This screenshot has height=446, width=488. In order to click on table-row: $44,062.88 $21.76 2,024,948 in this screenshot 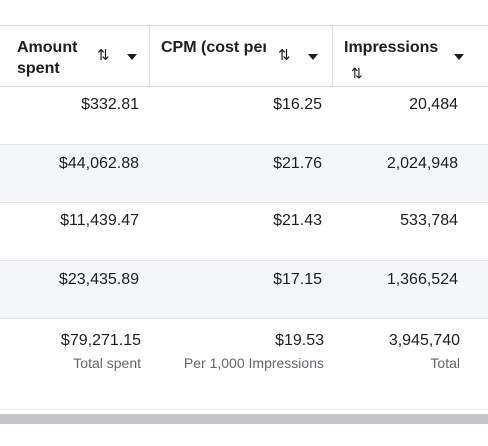, I will do `click(244, 174)`.